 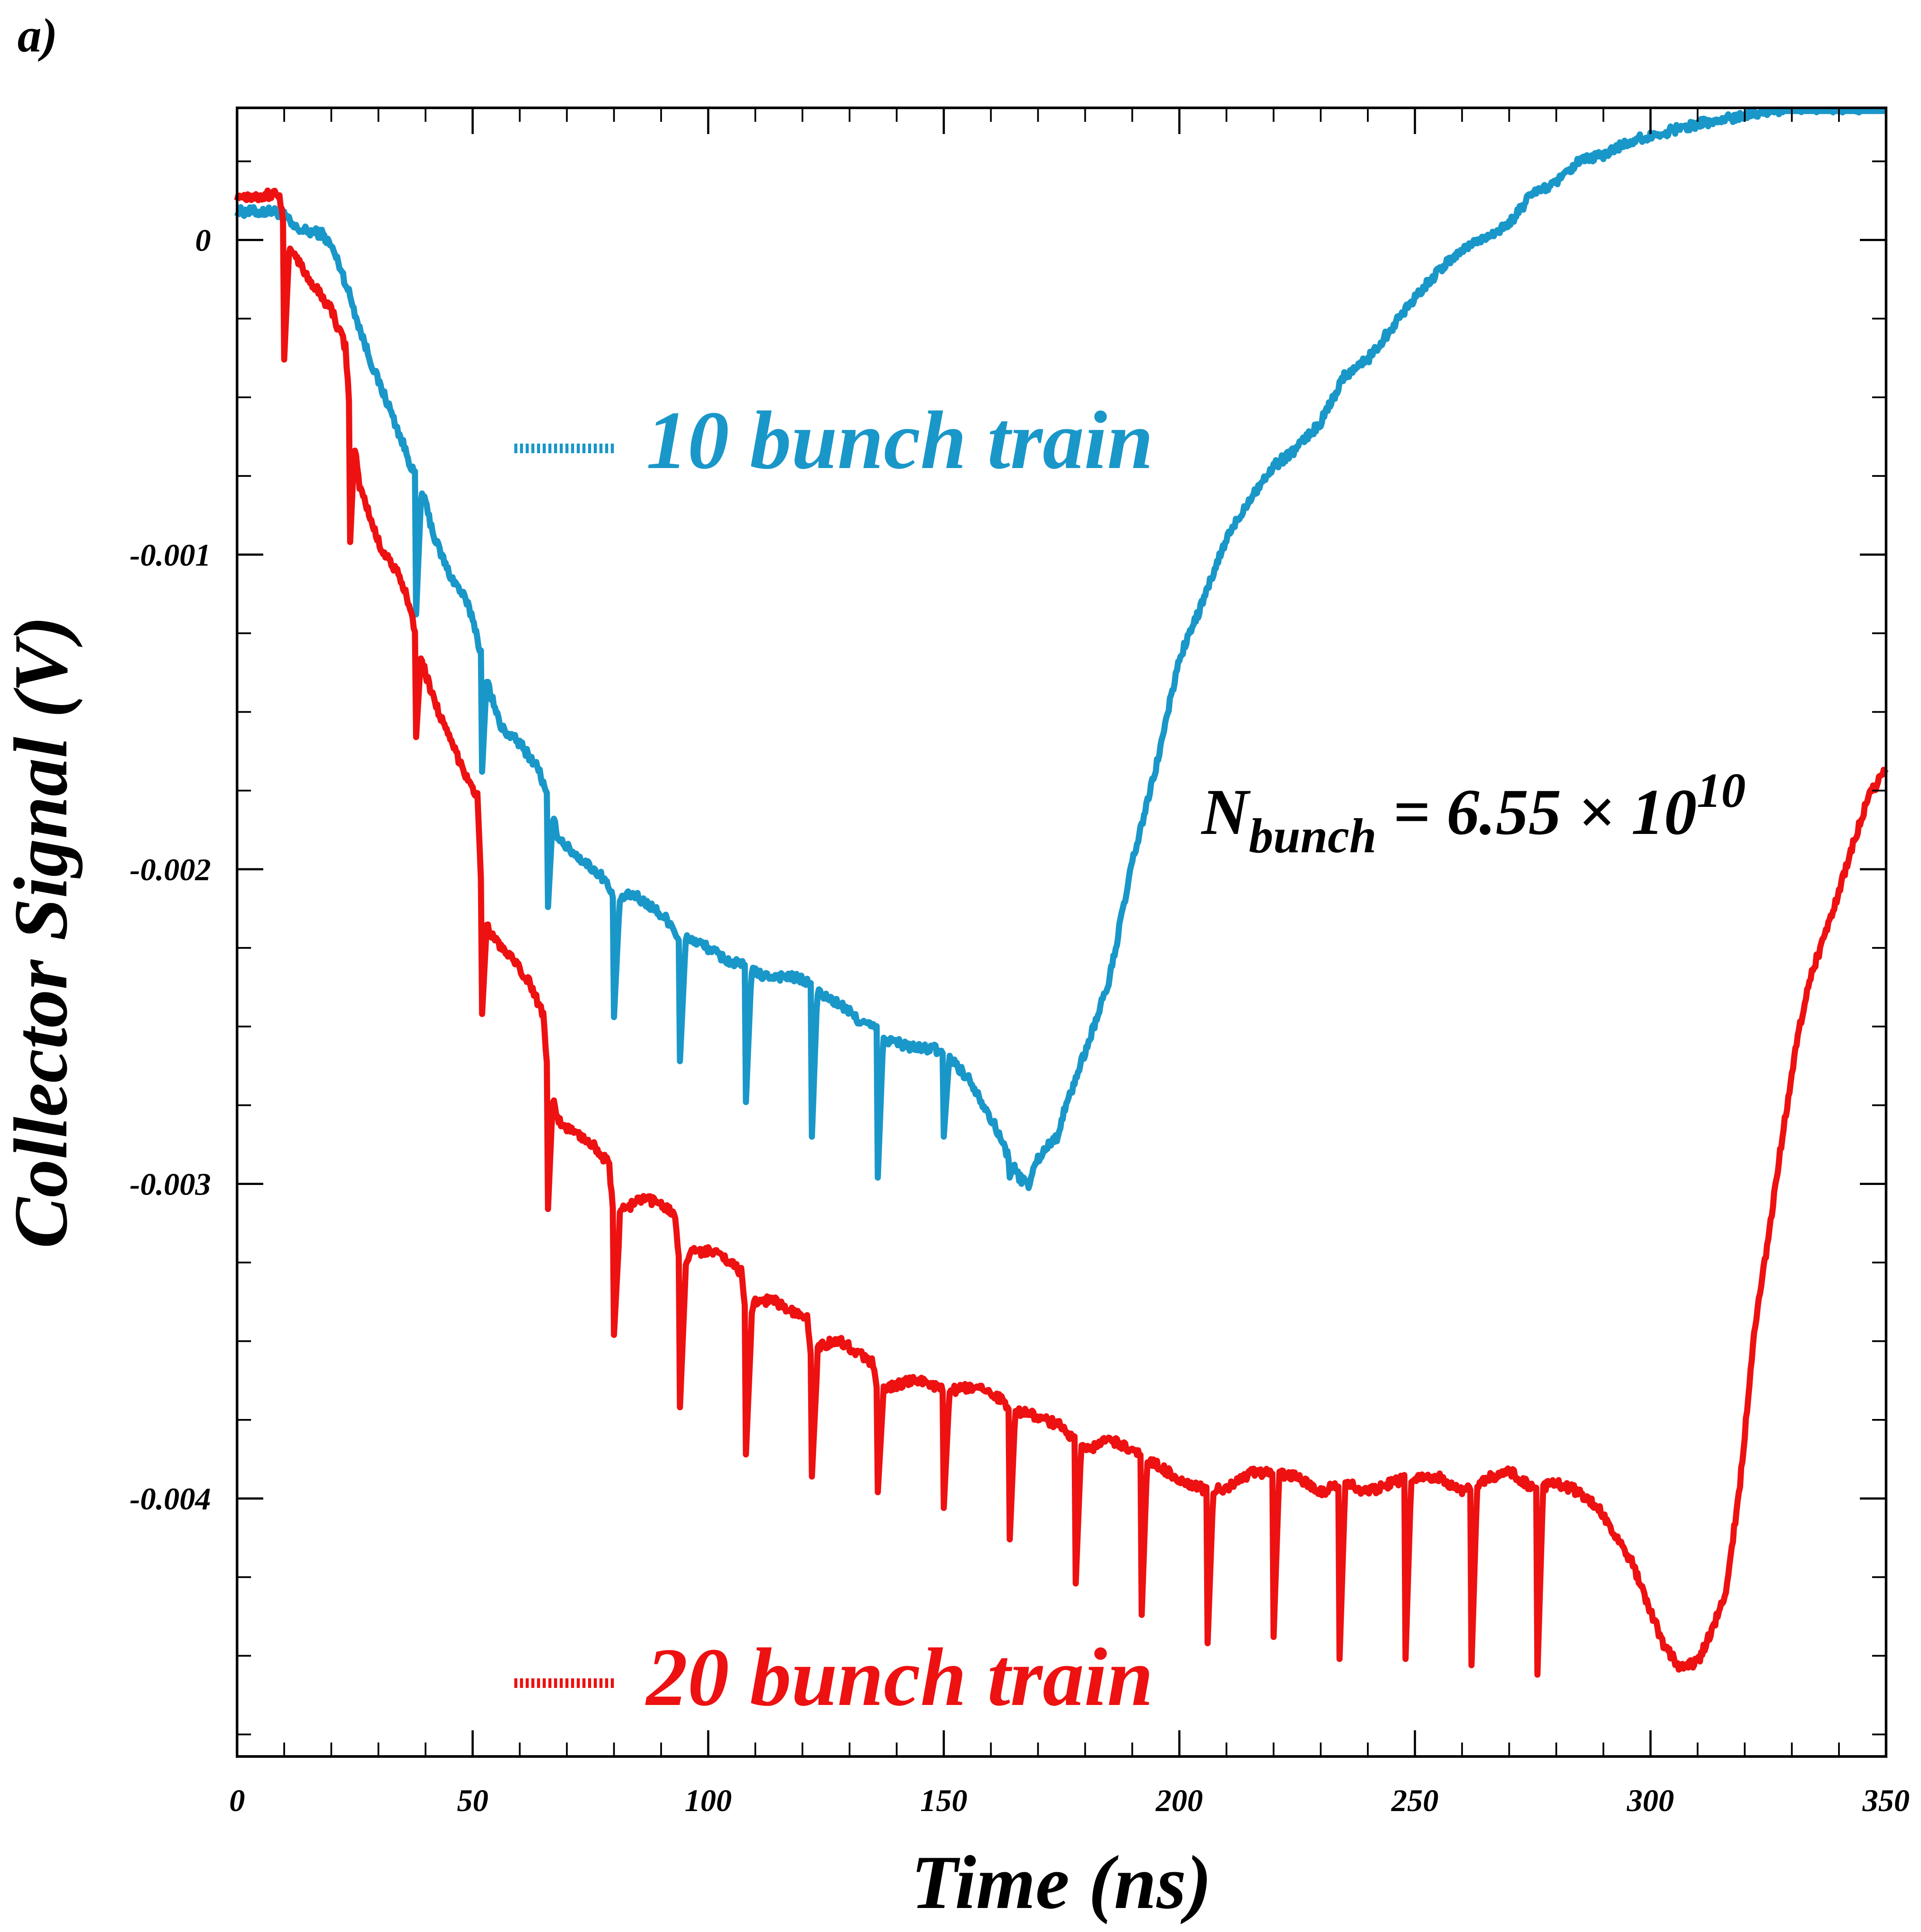 What do you see at coordinates (37, 35) in the screenshot?
I see `panel-label: a)` at bounding box center [37, 35].